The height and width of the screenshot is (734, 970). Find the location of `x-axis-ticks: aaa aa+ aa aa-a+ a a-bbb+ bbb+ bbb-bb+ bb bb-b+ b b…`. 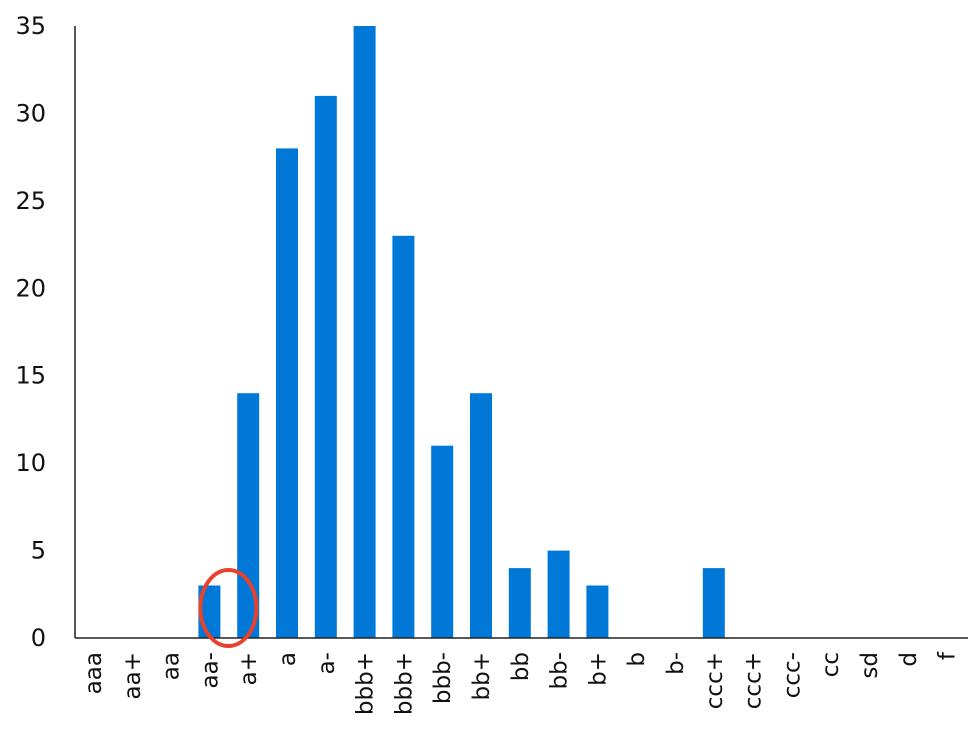

x-axis-ticks: aaa aa+ aa aa-a+ a a-bbb+ bbb+ bbb-bb+ bb bb-b+ b b… is located at coordinates (521, 683).